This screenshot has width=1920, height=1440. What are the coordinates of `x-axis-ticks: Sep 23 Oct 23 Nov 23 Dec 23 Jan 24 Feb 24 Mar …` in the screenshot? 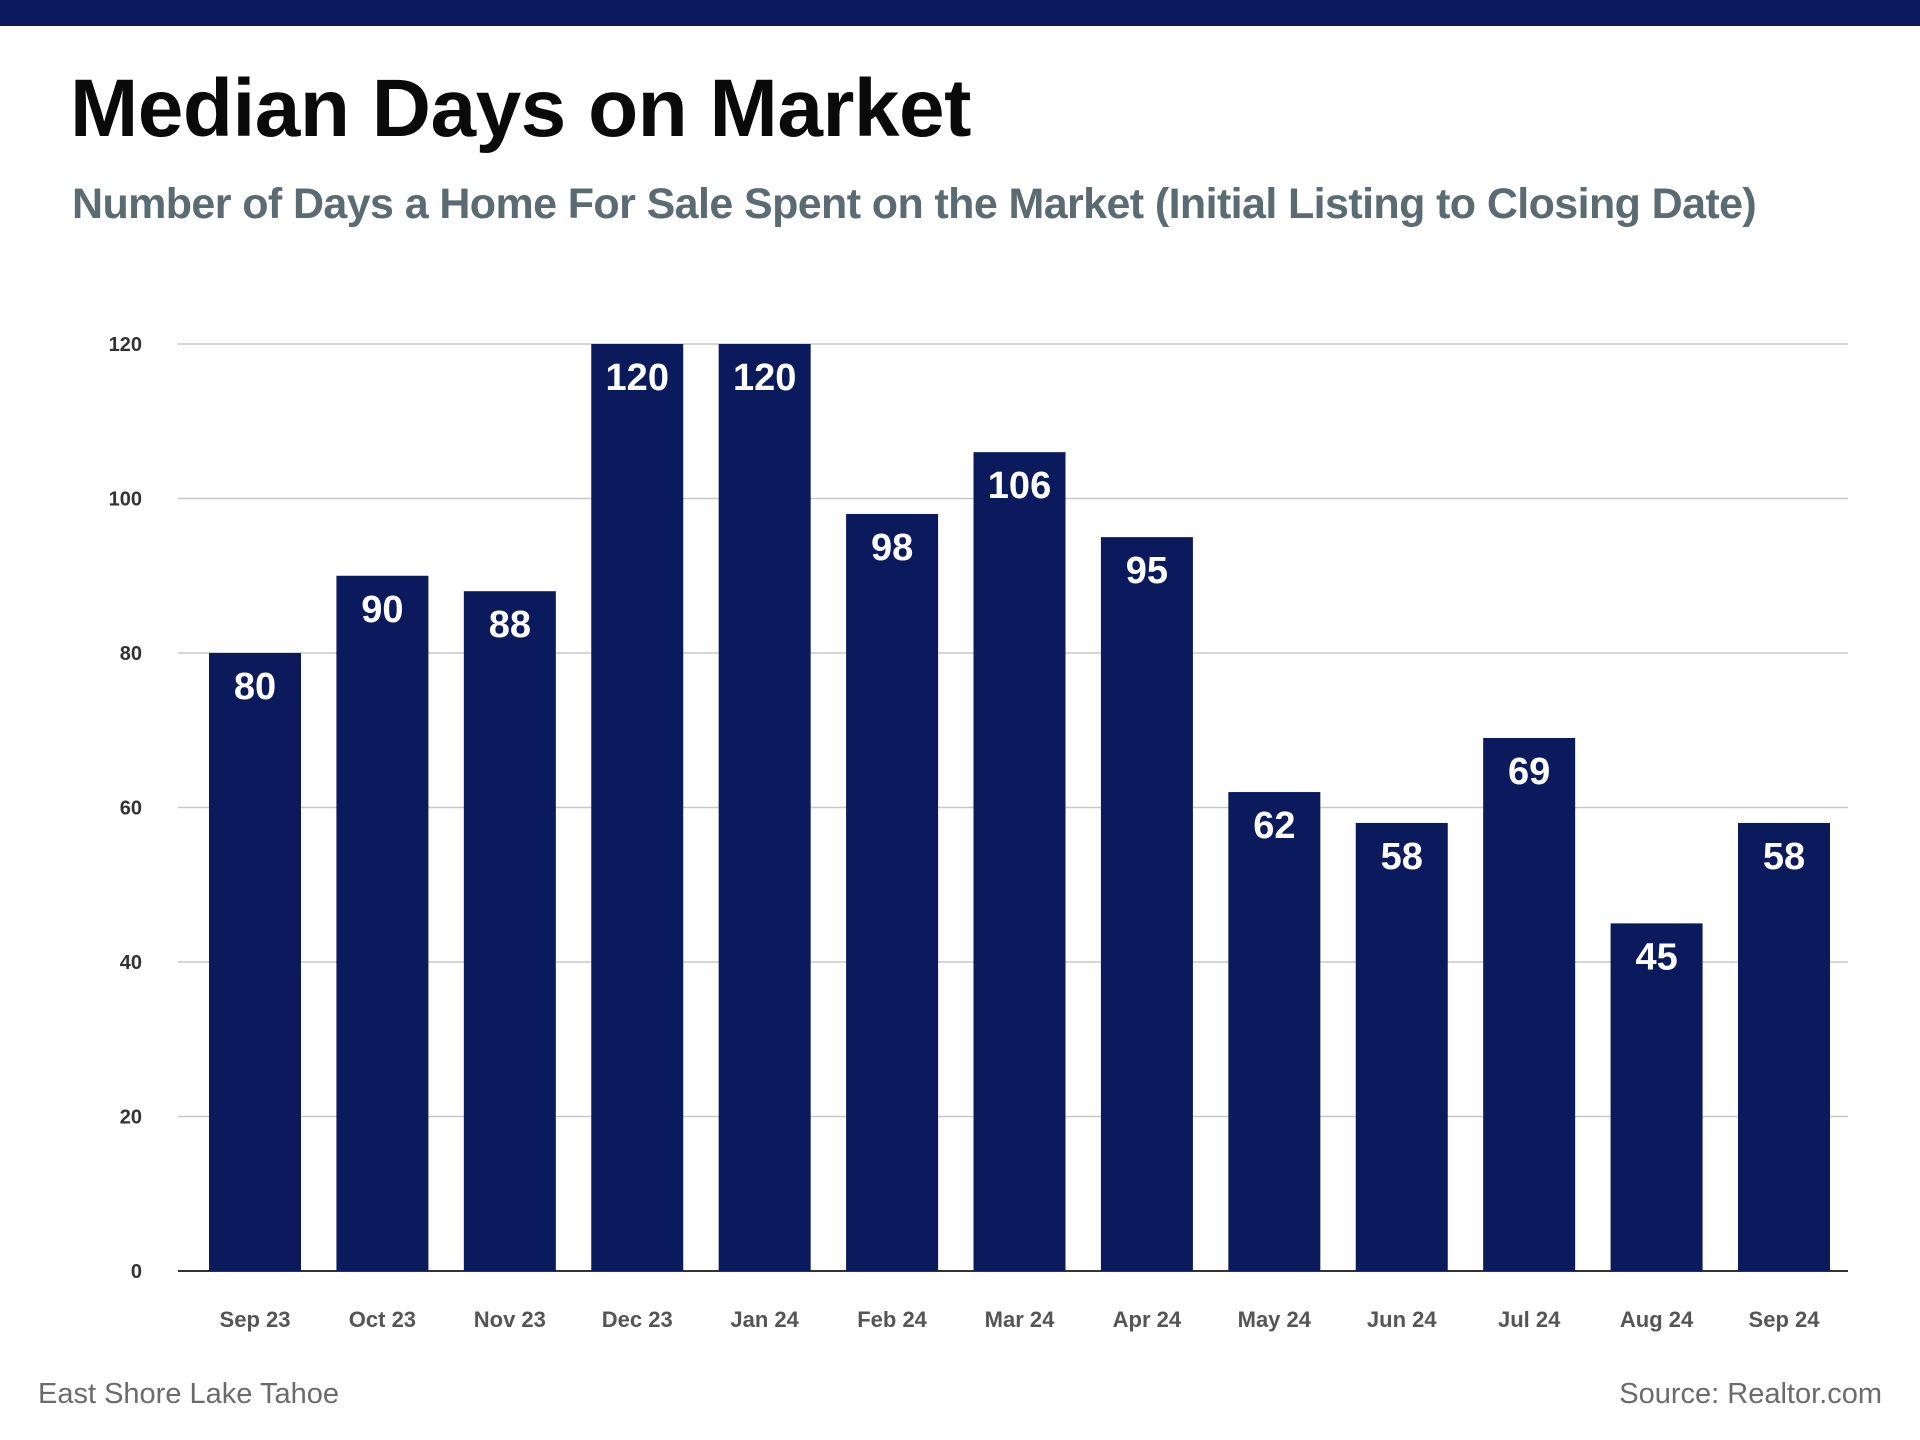 It's located at (1020, 1319).